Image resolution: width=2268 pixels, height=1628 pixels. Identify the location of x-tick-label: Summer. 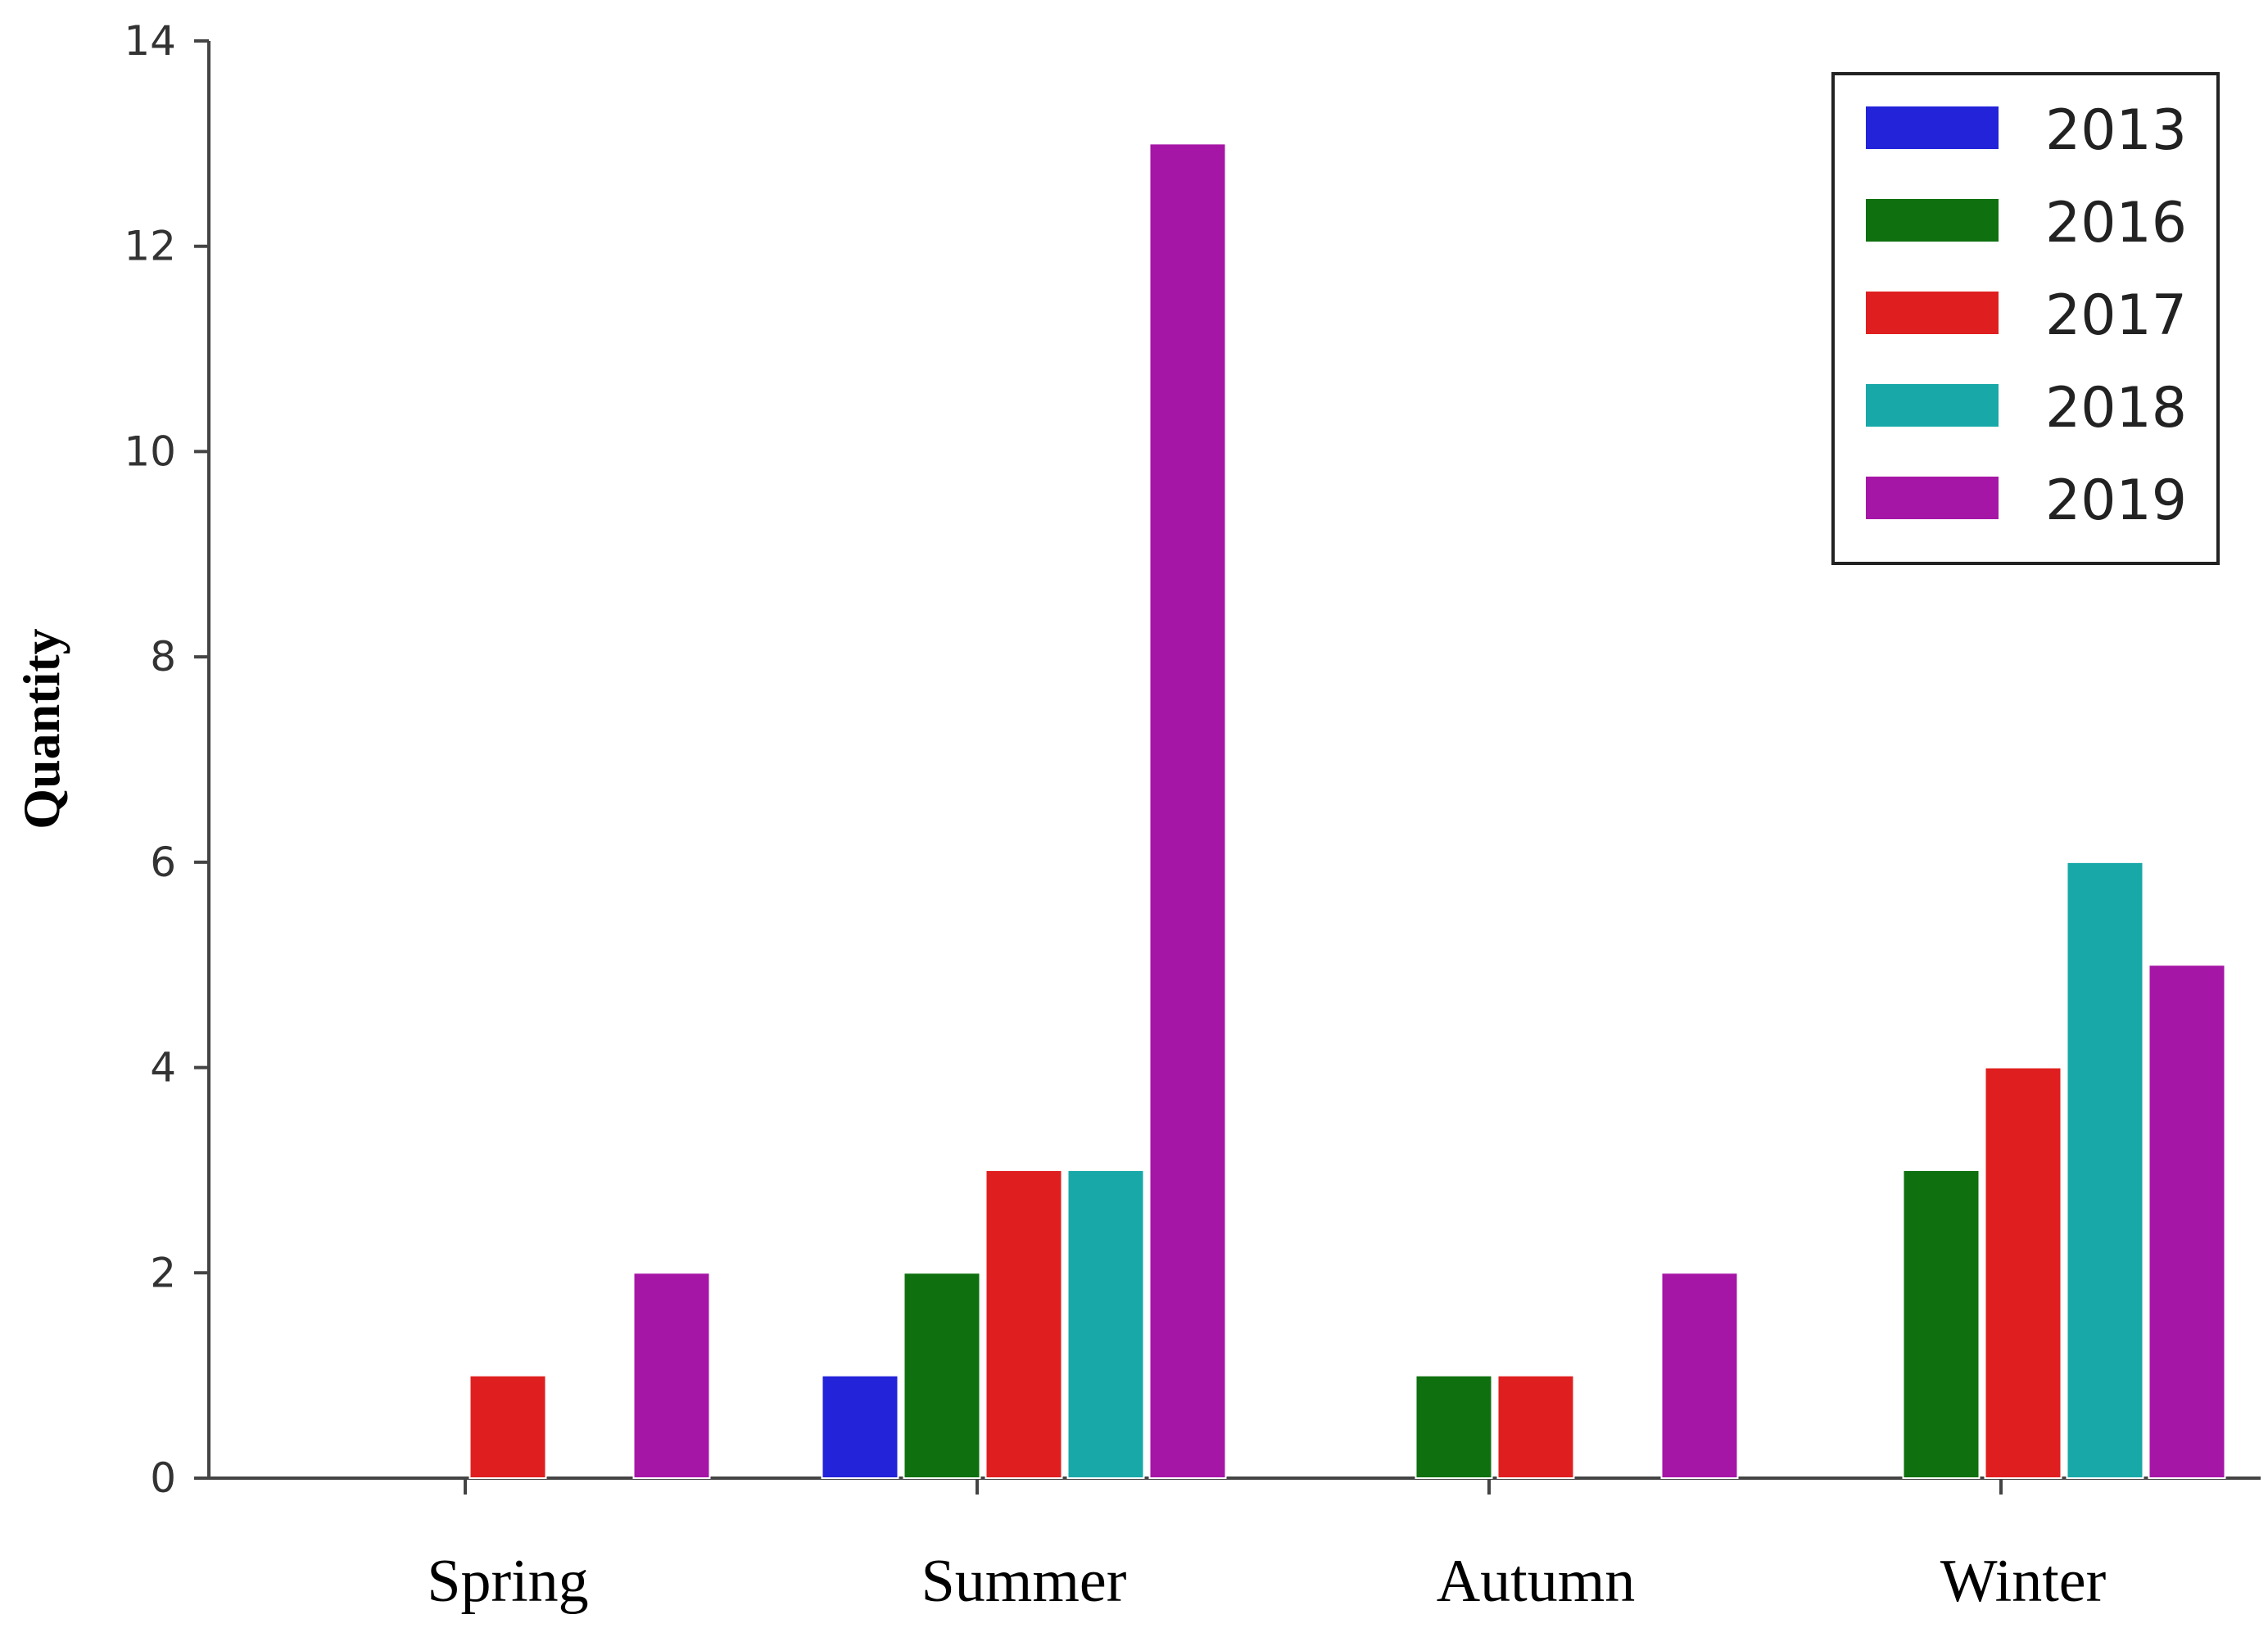
(1024, 1581).